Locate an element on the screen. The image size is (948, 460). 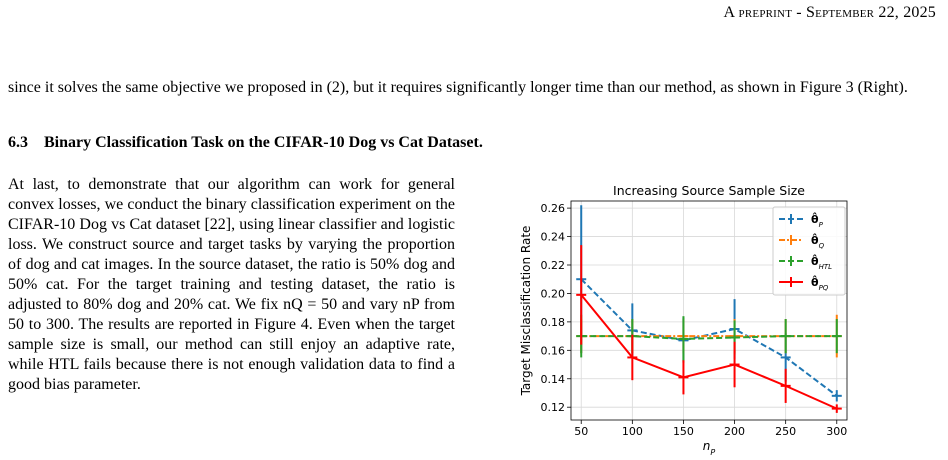
y-tick-label: 0.18 is located at coordinates (553, 322).